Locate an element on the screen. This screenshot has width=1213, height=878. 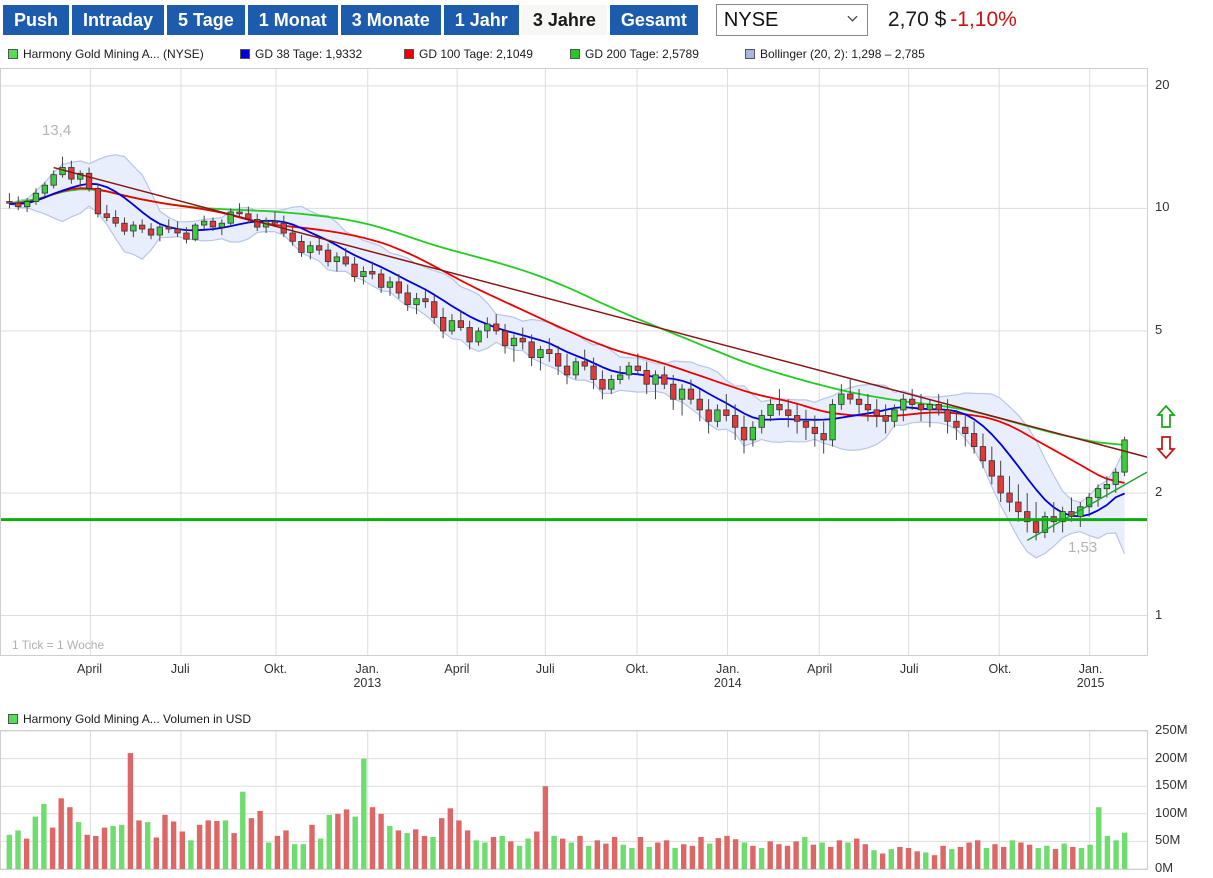
period-button-3-jahre: 3 Jahre is located at coordinates (564, 20).